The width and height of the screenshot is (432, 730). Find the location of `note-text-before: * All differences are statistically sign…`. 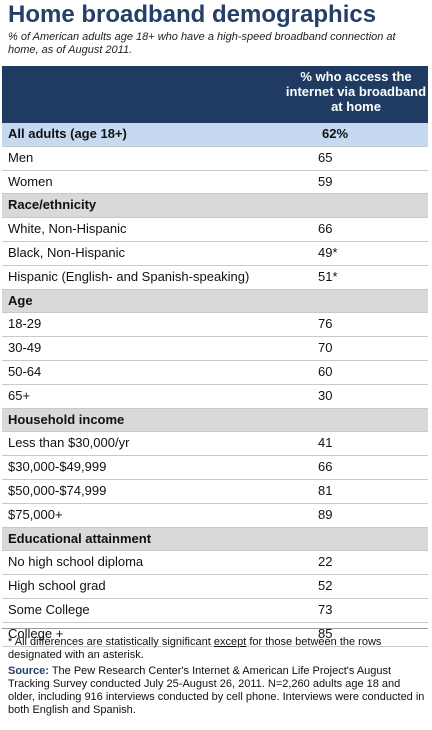

note-text-before: * All differences are statistically sign… is located at coordinates (111, 642).